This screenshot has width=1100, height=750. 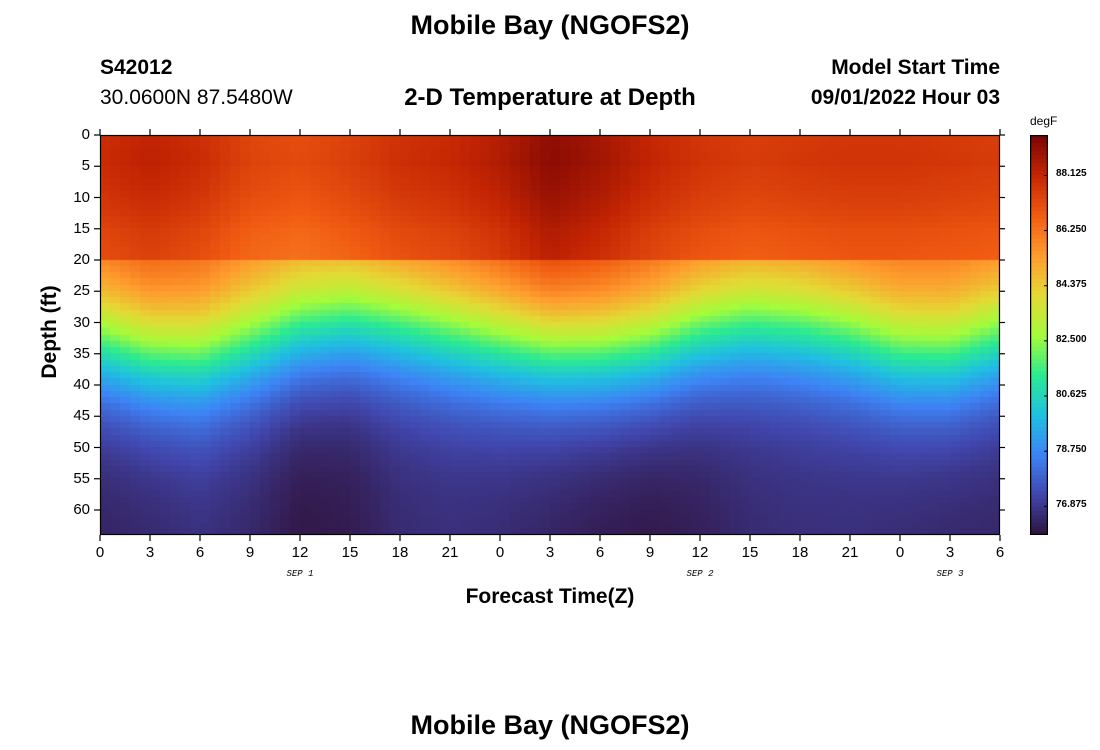 I want to click on next-panel-title: Mobile Bay (NGOFS2), so click(x=550, y=725).